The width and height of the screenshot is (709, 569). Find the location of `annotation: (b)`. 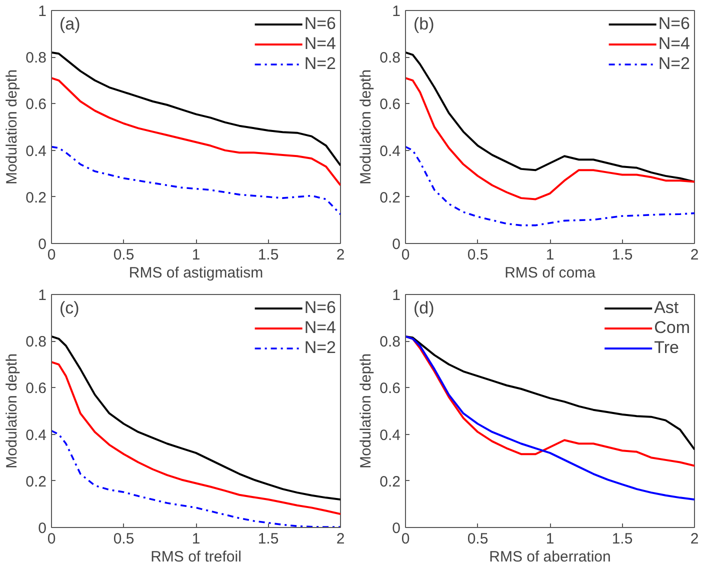

annotation: (b) is located at coordinates (424, 24).